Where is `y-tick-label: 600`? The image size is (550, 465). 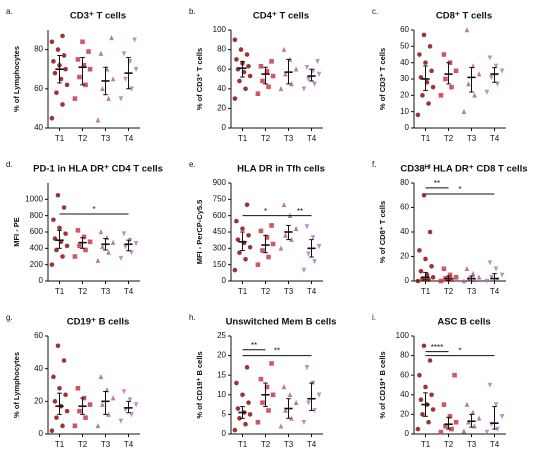 y-tick-label: 600 is located at coordinates (220, 215).